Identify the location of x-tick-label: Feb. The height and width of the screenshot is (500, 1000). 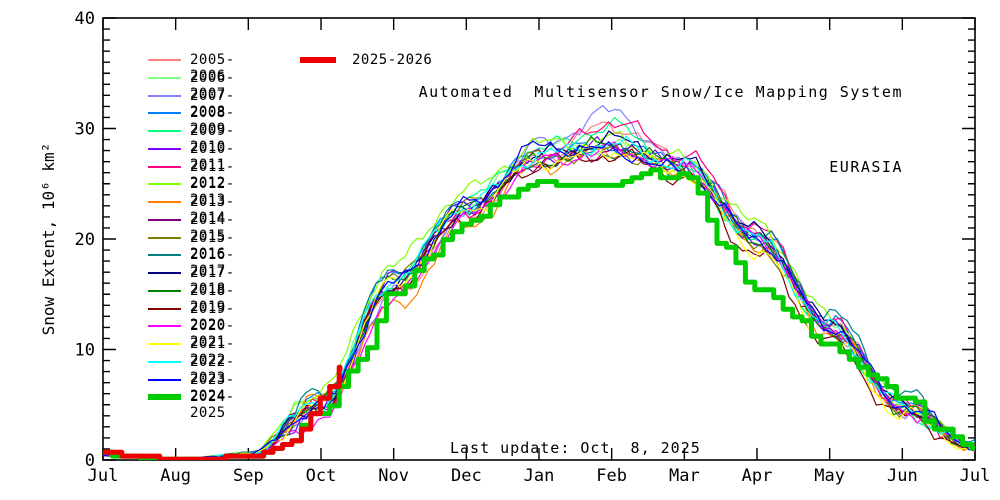
(611, 476).